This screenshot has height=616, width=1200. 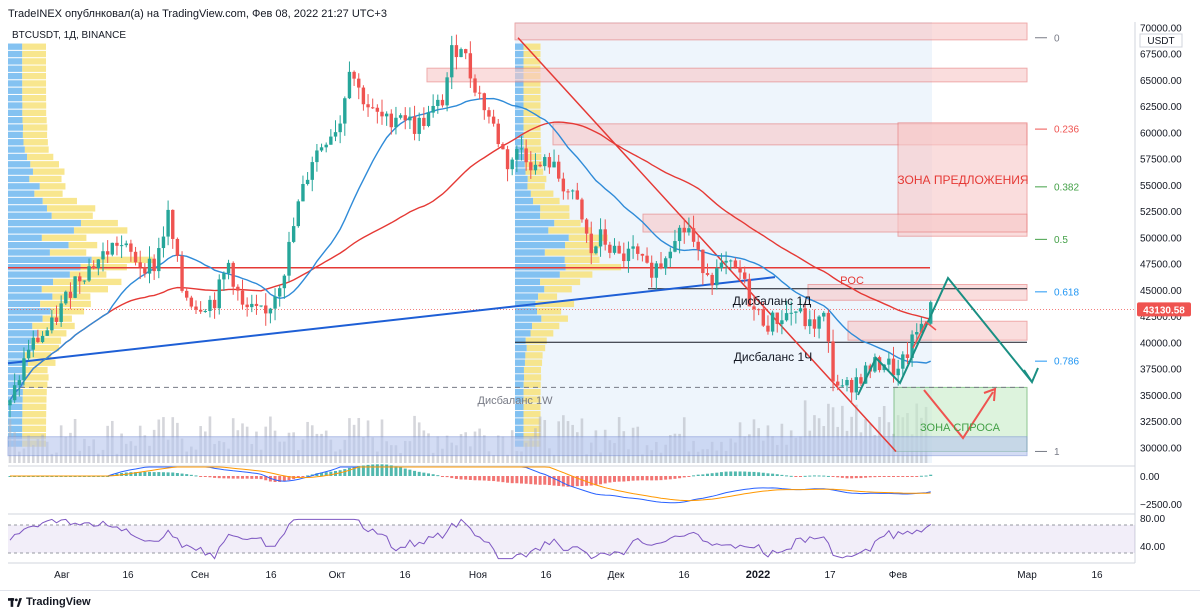 What do you see at coordinates (1161, 40) in the screenshot?
I see `currency-badge` at bounding box center [1161, 40].